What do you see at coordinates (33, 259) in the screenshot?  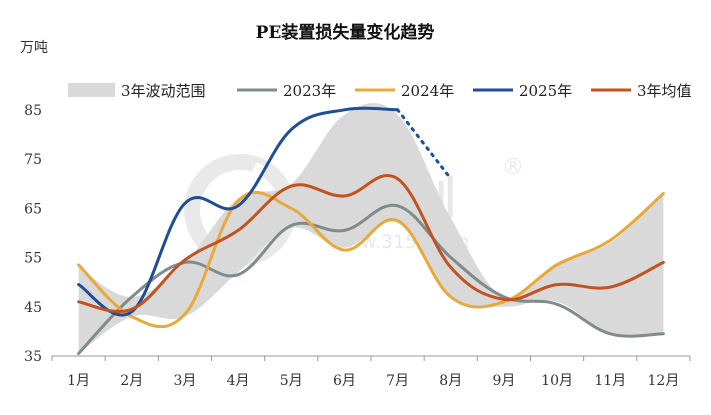 I see `y-tick-label: 55` at bounding box center [33, 259].